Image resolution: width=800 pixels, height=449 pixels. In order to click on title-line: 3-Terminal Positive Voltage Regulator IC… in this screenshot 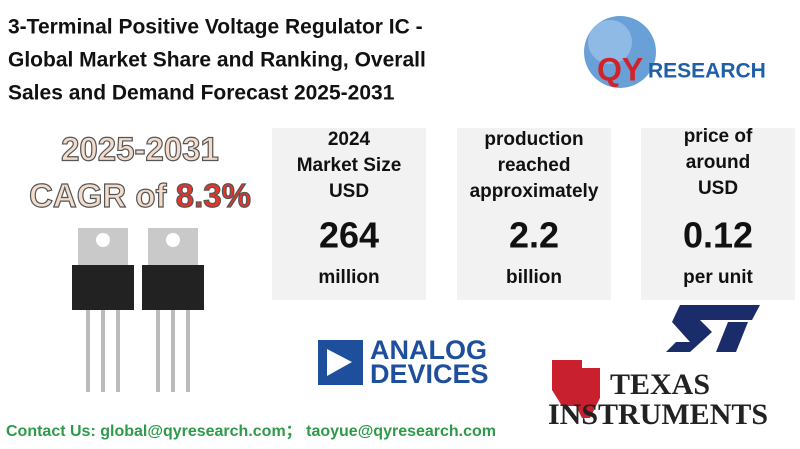, I will do `click(215, 27)`.